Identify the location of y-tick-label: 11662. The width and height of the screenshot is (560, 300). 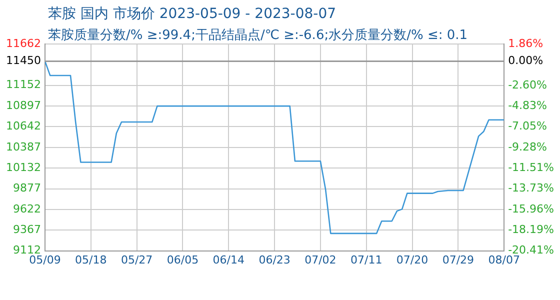
(23, 43).